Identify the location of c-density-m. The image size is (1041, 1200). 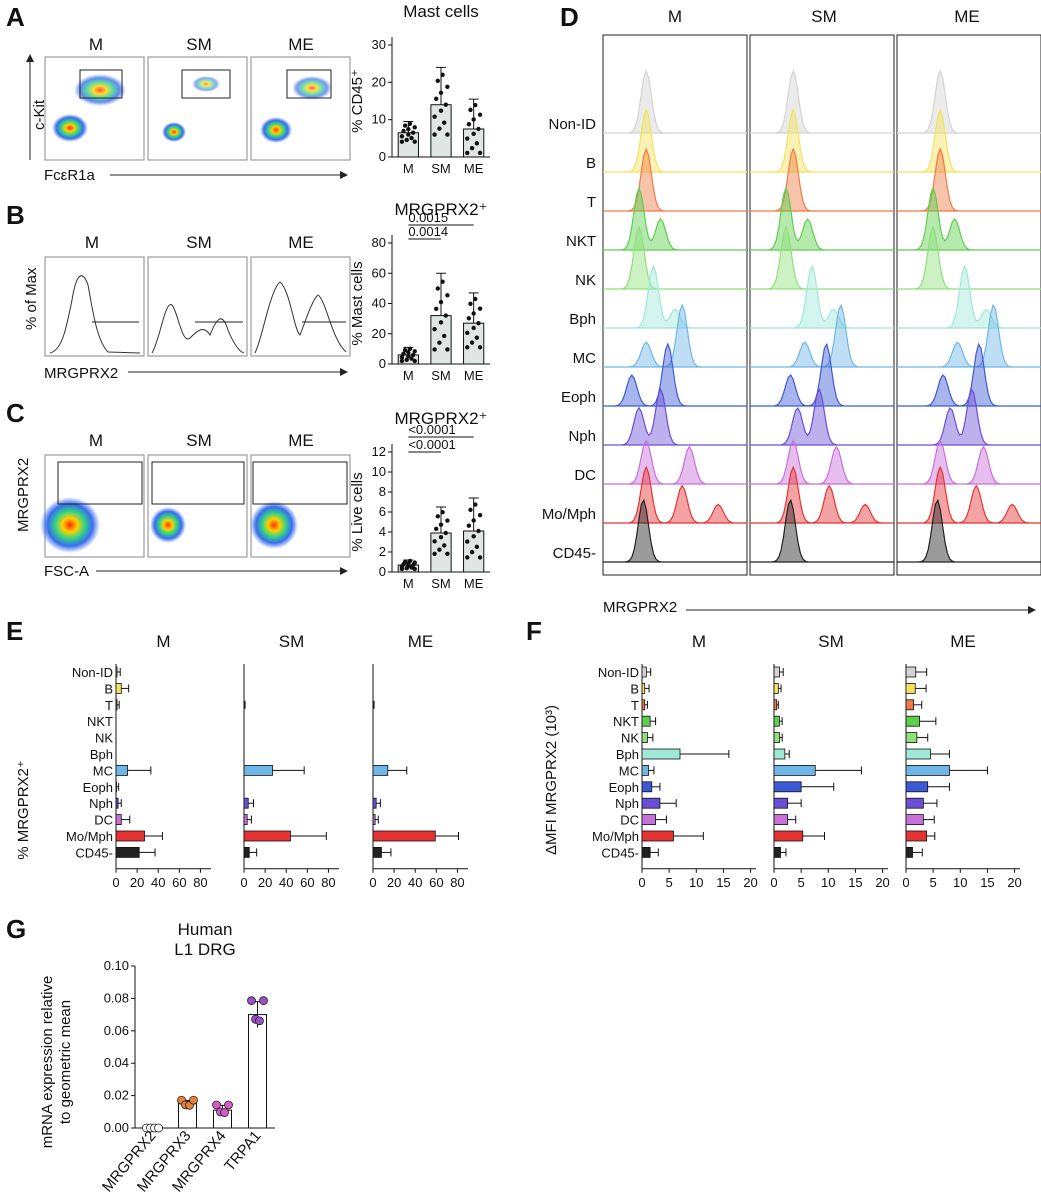
(70, 525).